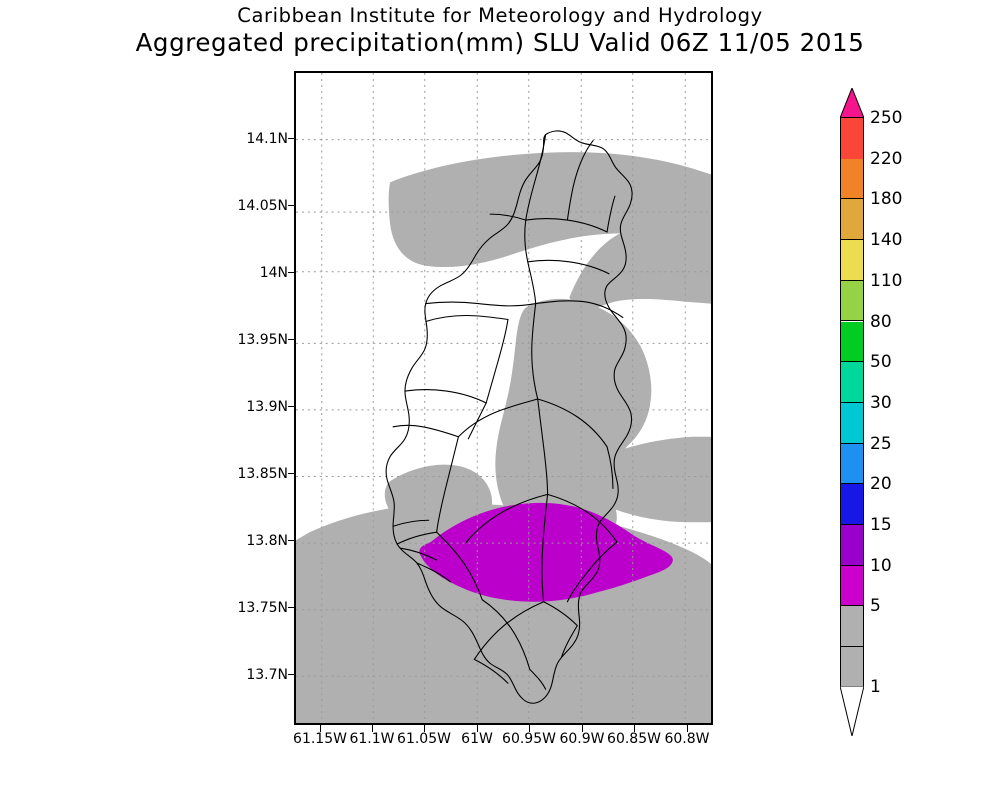  Describe the element at coordinates (477, 739) in the screenshot. I see `lon-label-61W: 61W` at that location.